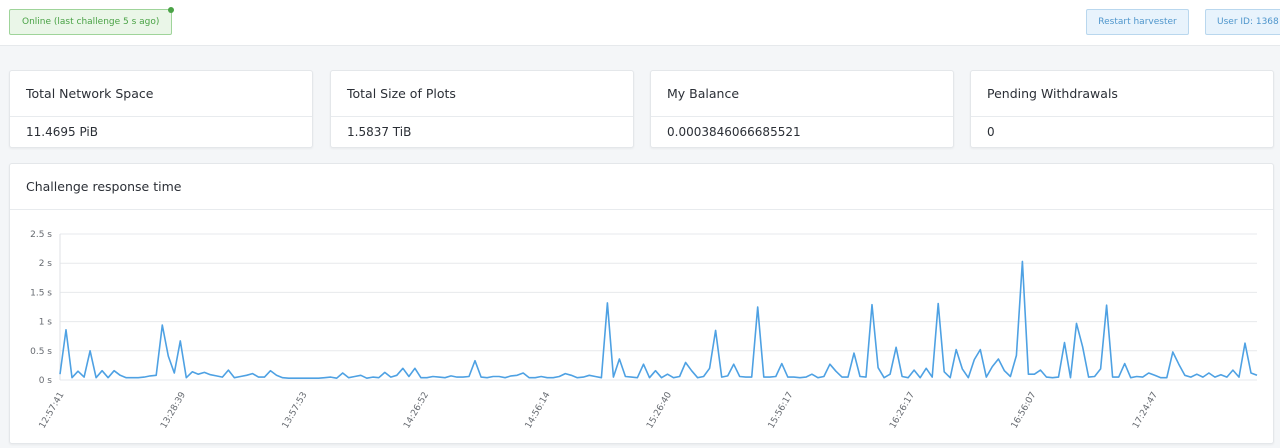 The width and height of the screenshot is (1280, 448). Describe the element at coordinates (173, 410) in the screenshot. I see `x-tick-label: 13:28:39` at that location.